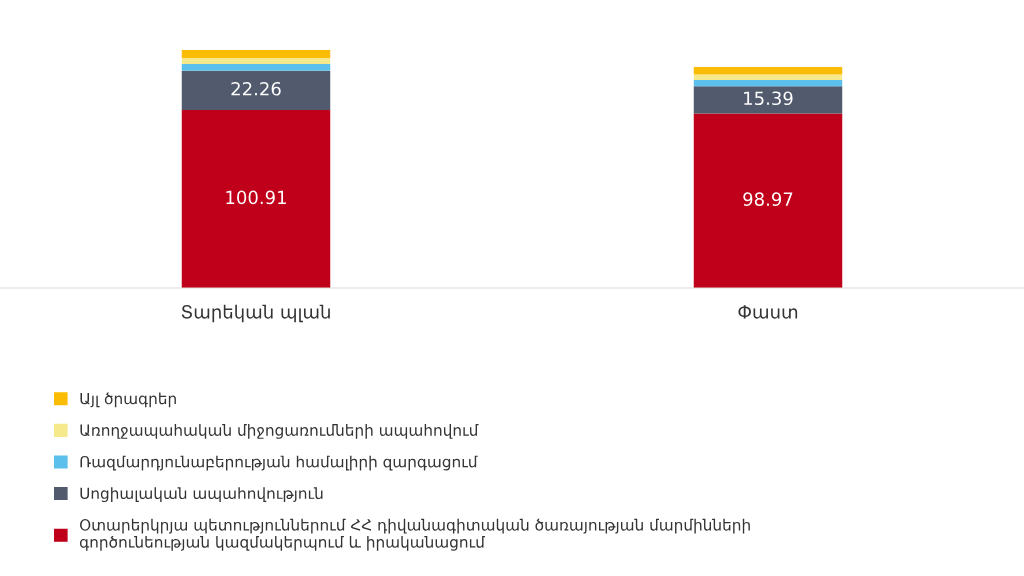  I want to click on x-tick-label: Փաստ, so click(768, 312).